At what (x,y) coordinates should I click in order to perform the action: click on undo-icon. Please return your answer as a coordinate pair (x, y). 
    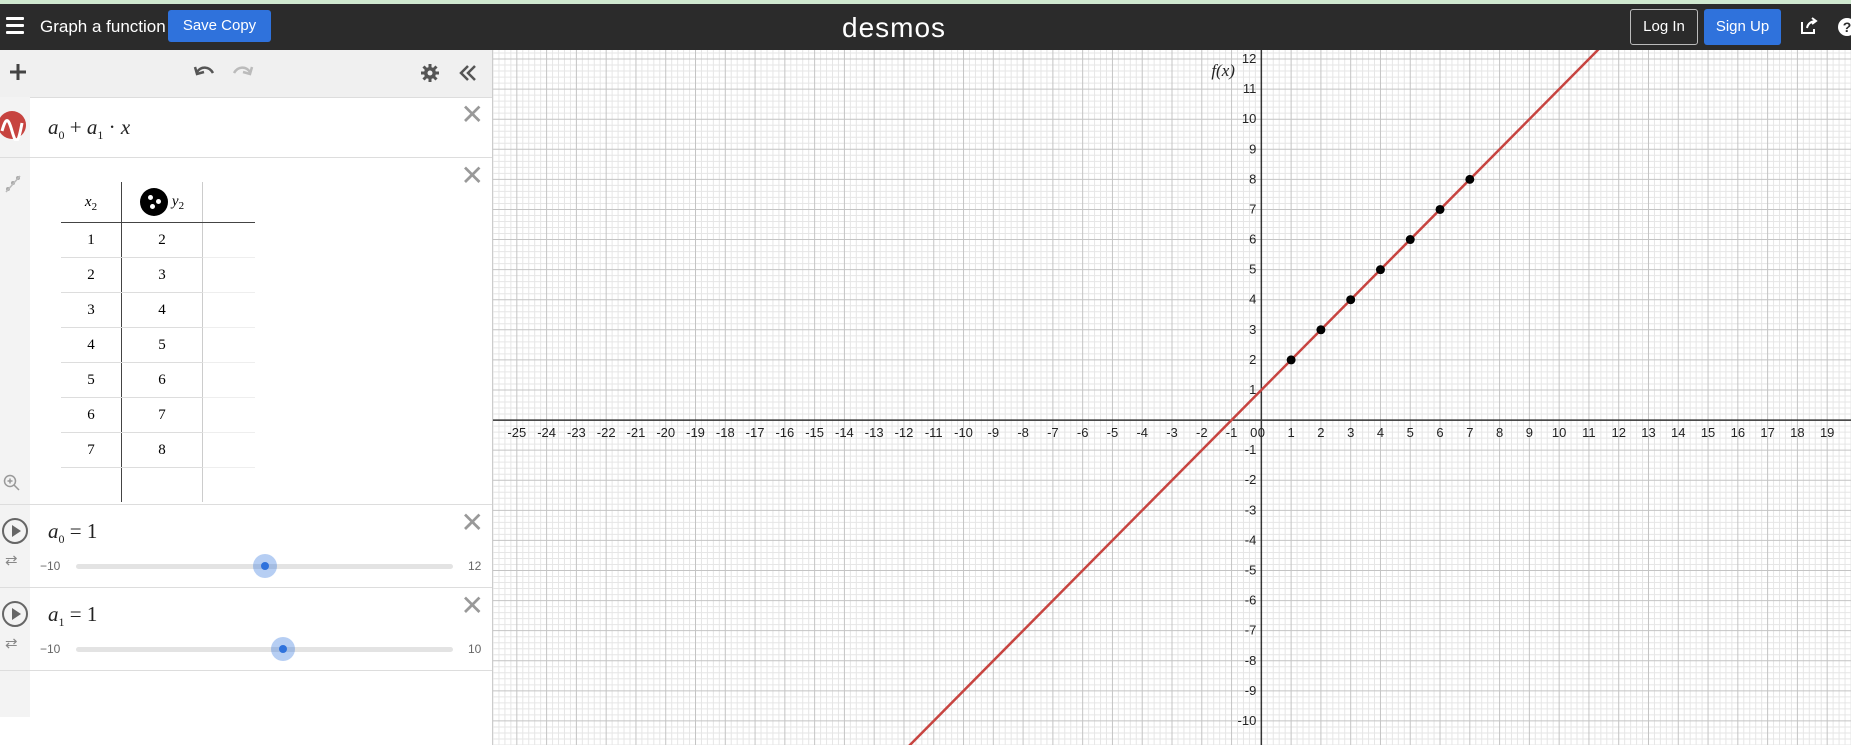
    Looking at the image, I should click on (204, 74).